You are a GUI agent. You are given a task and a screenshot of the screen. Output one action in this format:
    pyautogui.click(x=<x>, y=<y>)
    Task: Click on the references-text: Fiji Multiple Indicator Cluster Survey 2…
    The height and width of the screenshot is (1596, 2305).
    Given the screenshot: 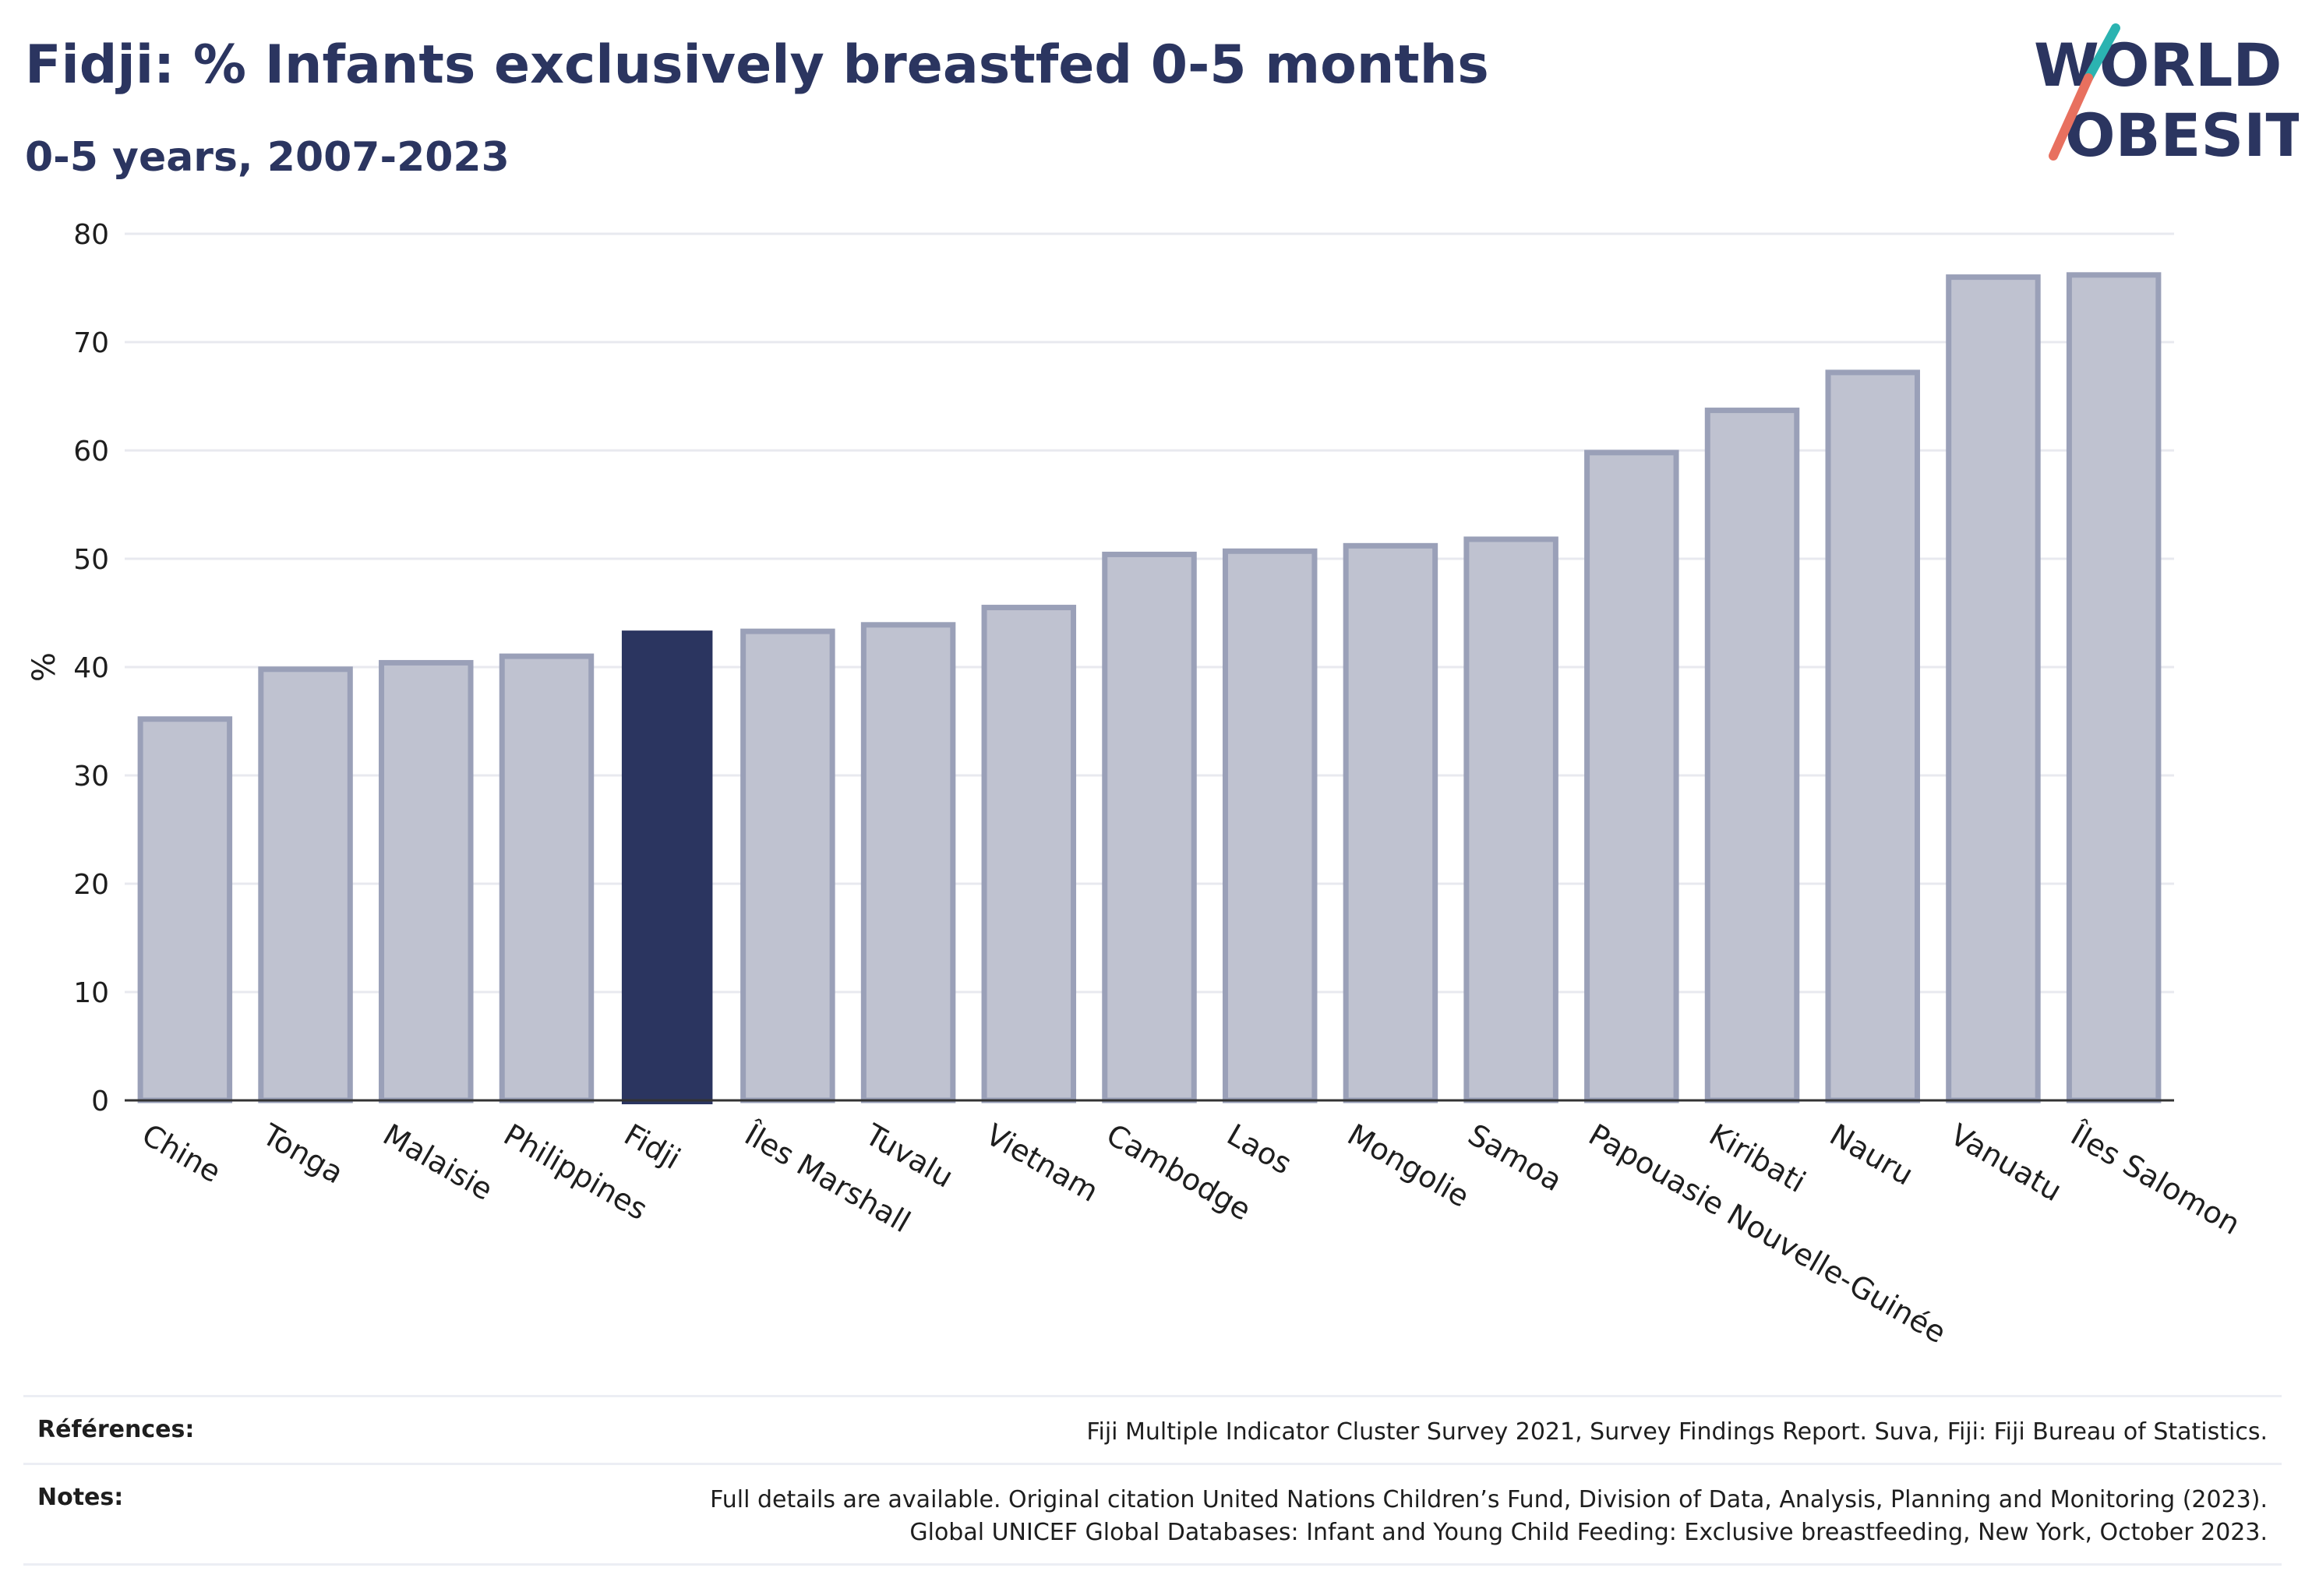 What is the action you would take?
    pyautogui.click(x=1677, y=1432)
    